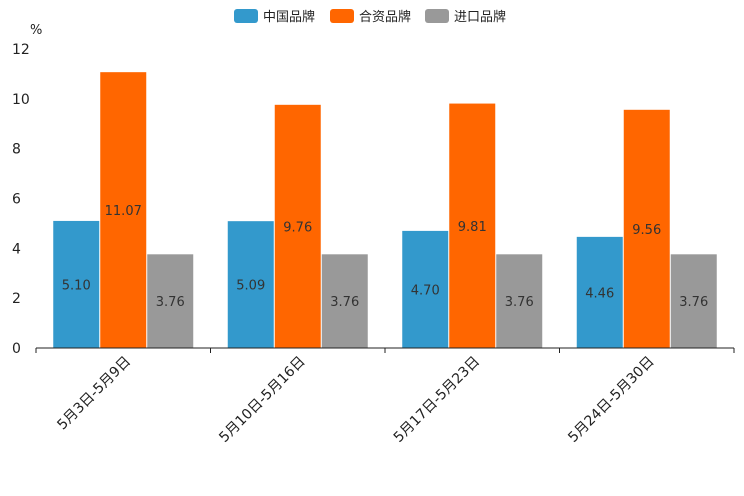 The width and height of the screenshot is (744, 496). I want to click on x-tick-label: 5月24日-5月30日, so click(611, 400).